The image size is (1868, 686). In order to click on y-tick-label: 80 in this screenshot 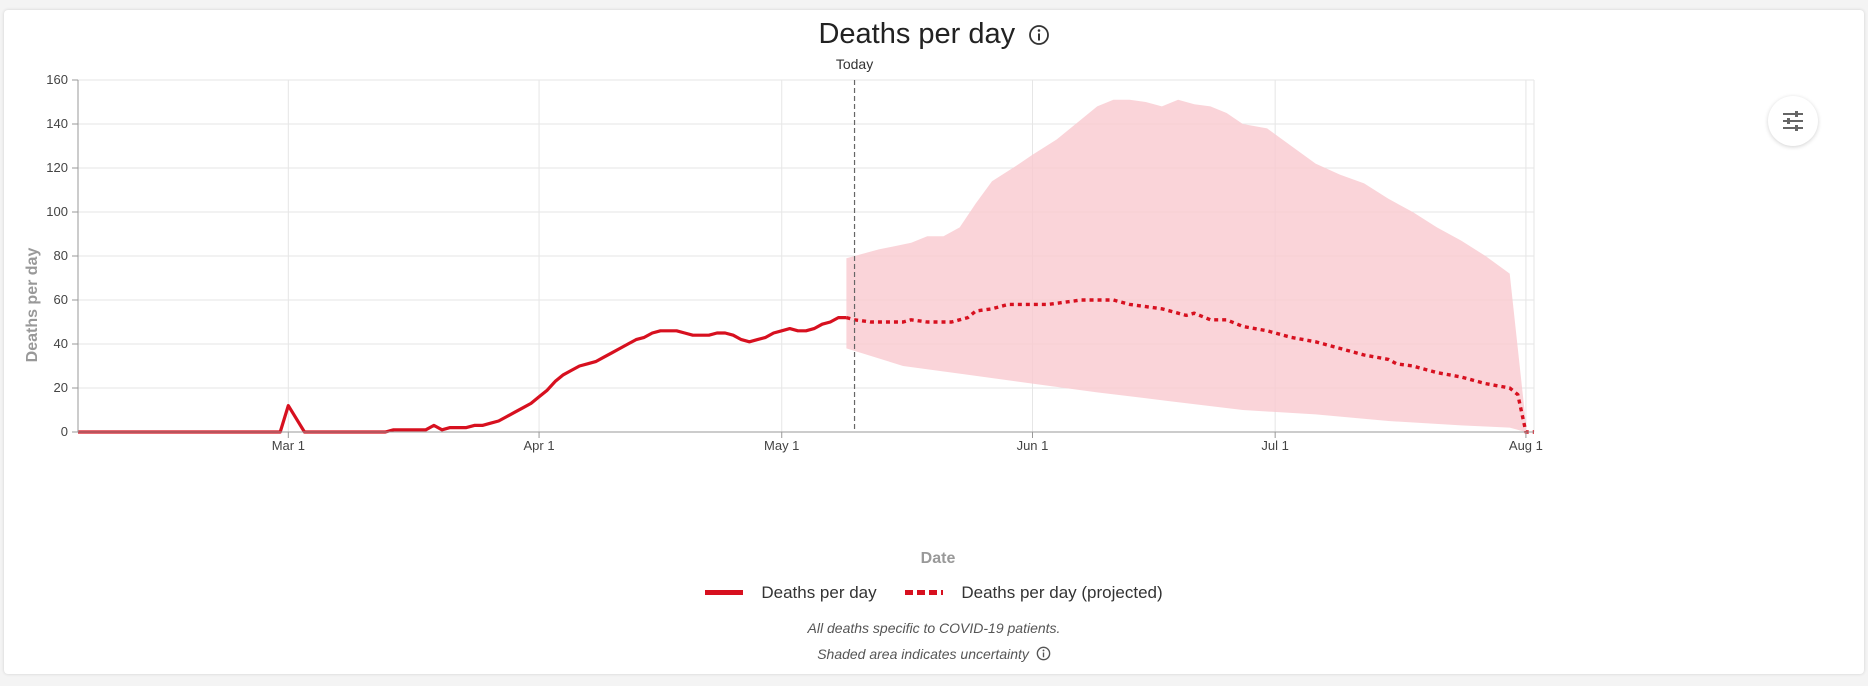, I will do `click(61, 255)`.